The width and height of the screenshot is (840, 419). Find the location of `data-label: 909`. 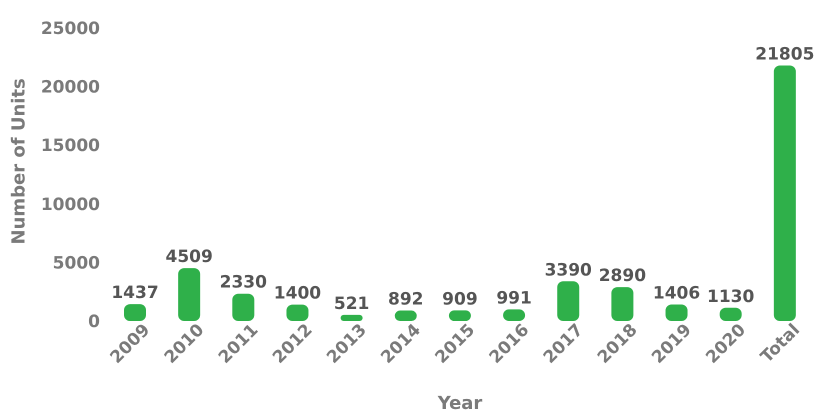

data-label: 909 is located at coordinates (460, 299).